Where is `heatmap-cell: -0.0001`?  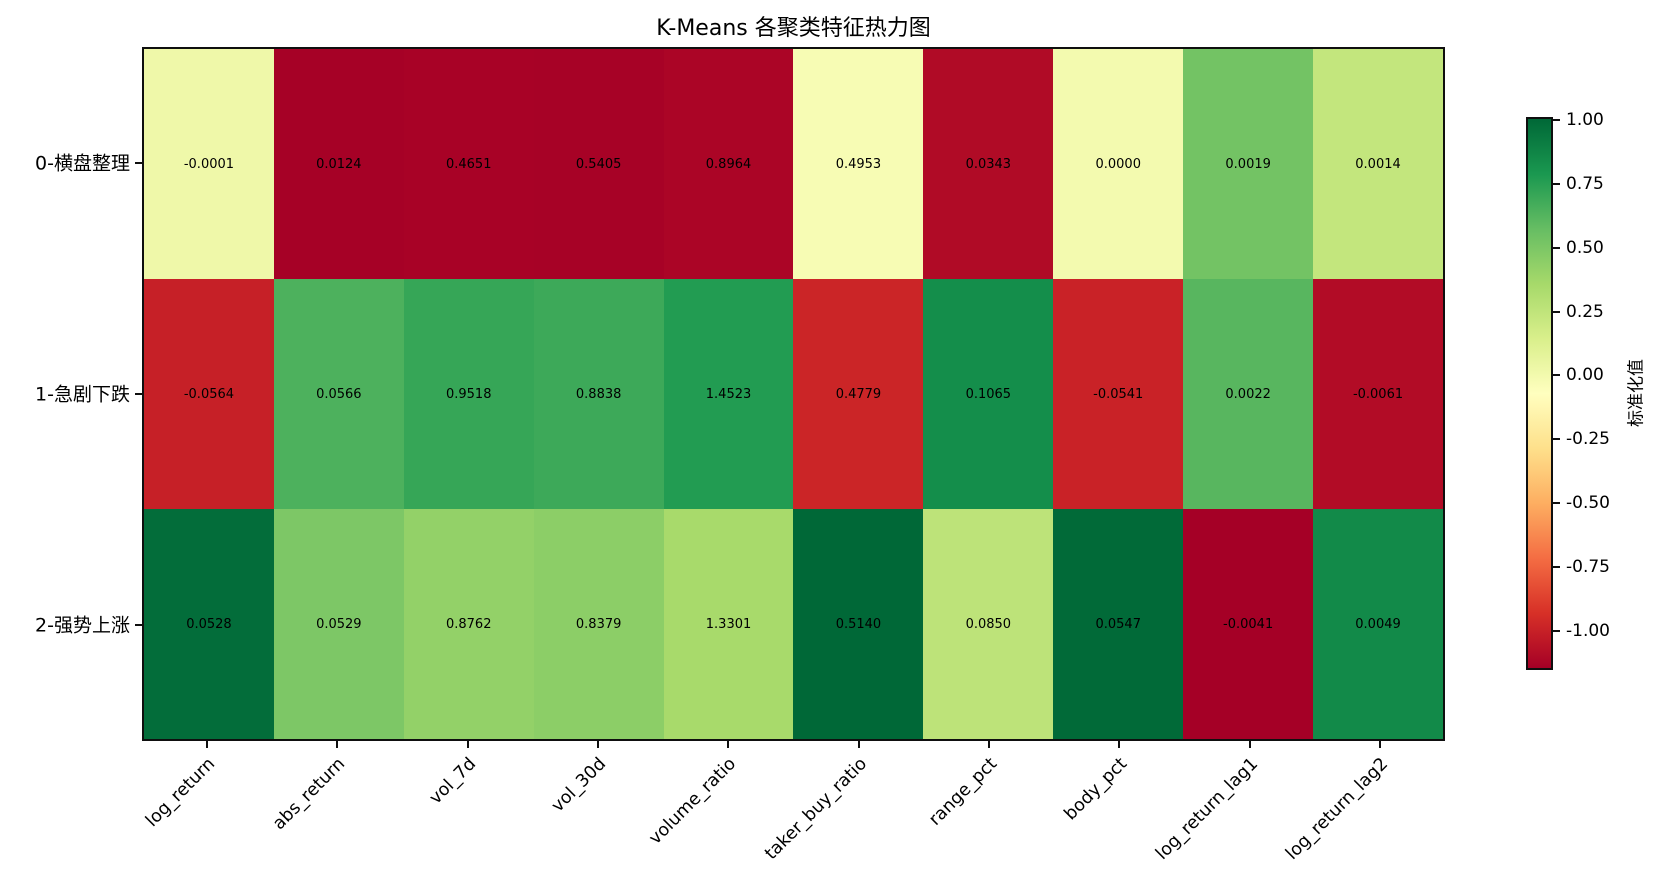
heatmap-cell: -0.0001 is located at coordinates (209, 164).